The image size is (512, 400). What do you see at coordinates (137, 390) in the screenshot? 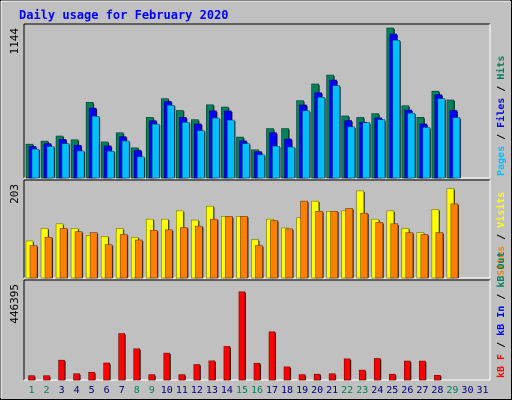
I see `x-tick-label: 8` at bounding box center [137, 390].